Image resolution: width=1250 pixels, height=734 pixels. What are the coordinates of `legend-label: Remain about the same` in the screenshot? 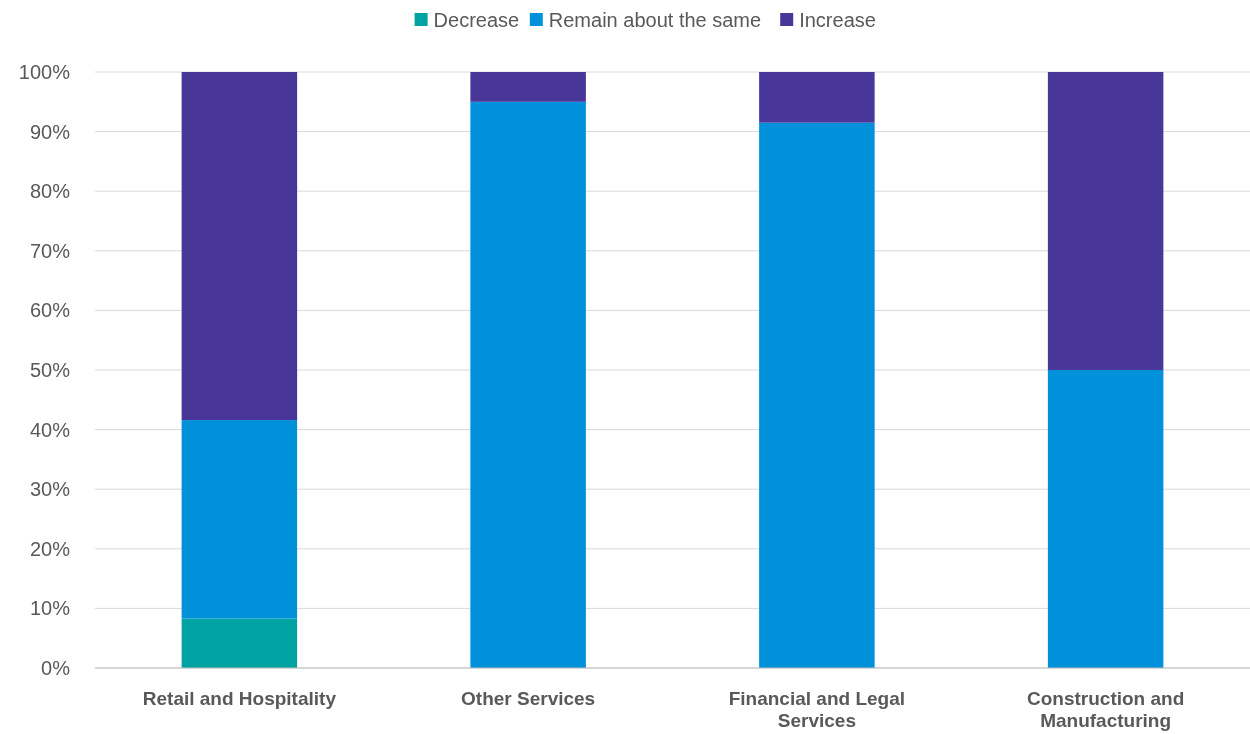 It's located at (655, 20).